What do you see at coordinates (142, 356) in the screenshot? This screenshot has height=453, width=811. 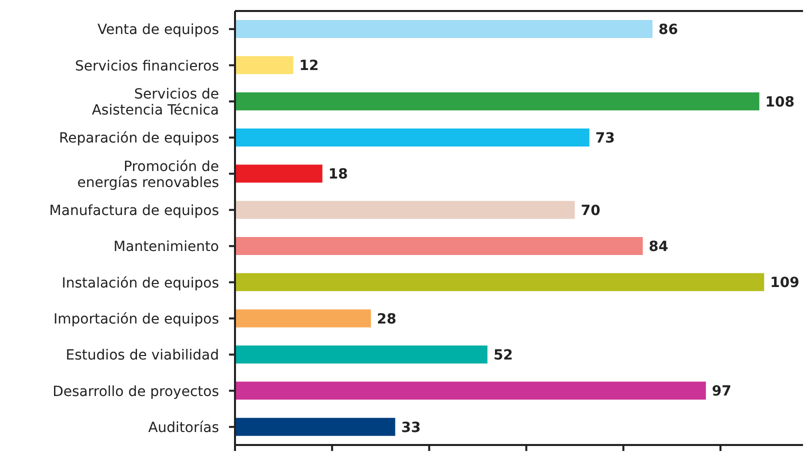 I see `y-tick-label: Estudios de viabilidad` at bounding box center [142, 356].